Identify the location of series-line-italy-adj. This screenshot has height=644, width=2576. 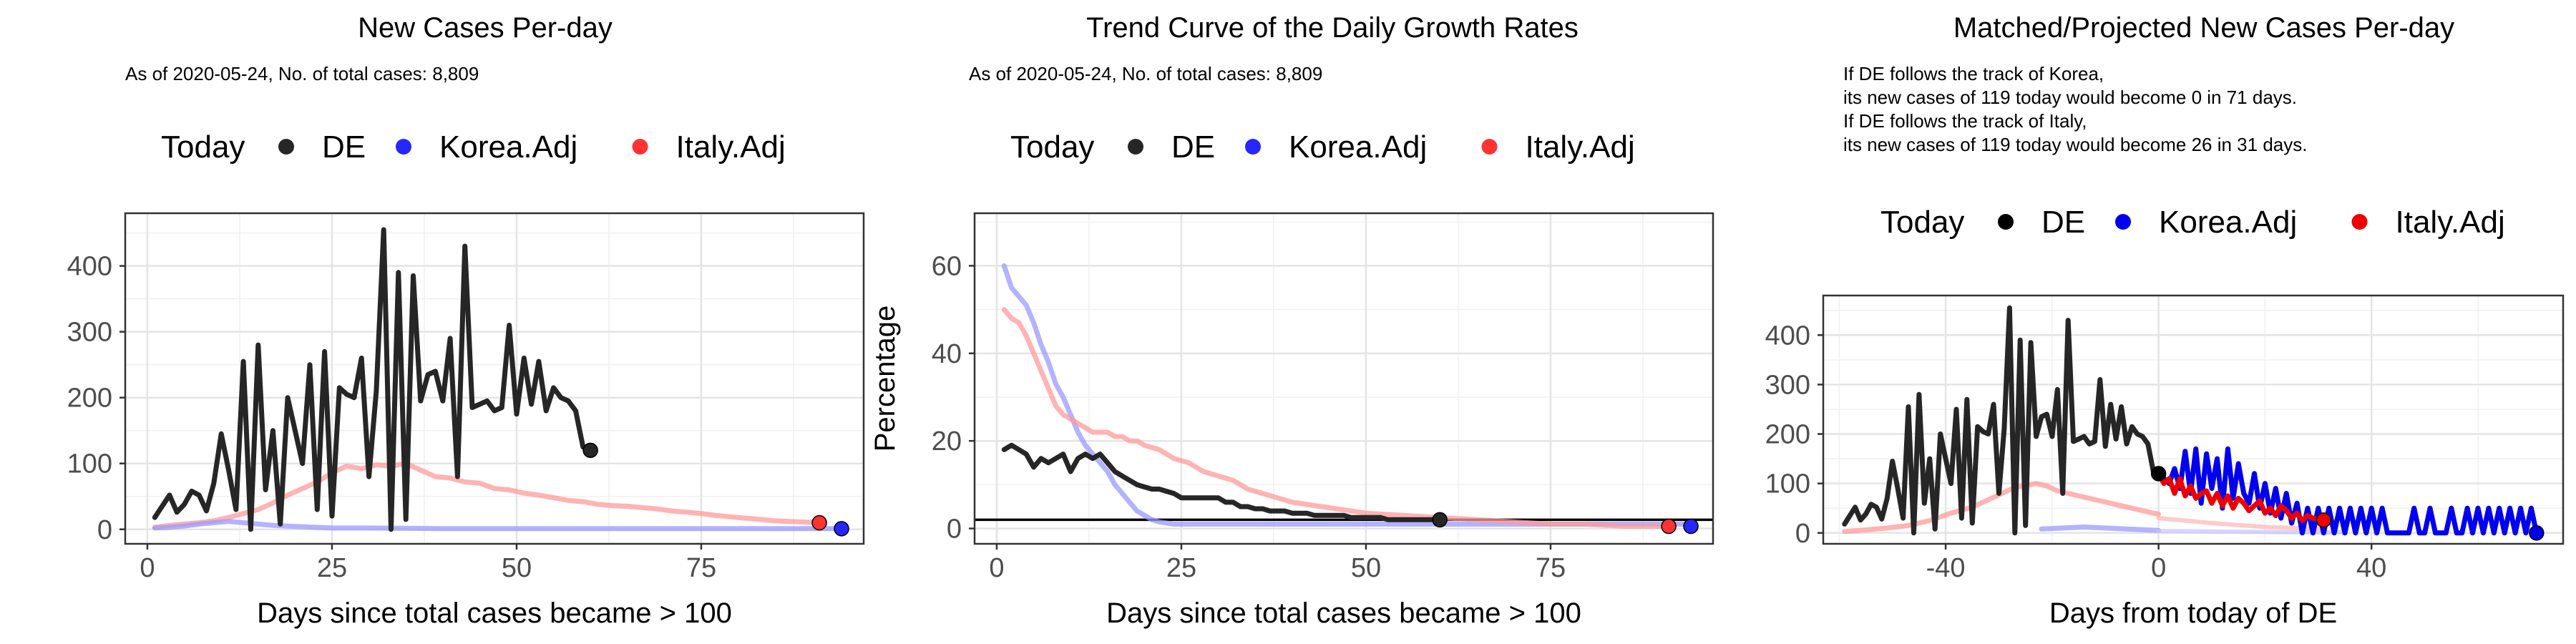
(487, 495).